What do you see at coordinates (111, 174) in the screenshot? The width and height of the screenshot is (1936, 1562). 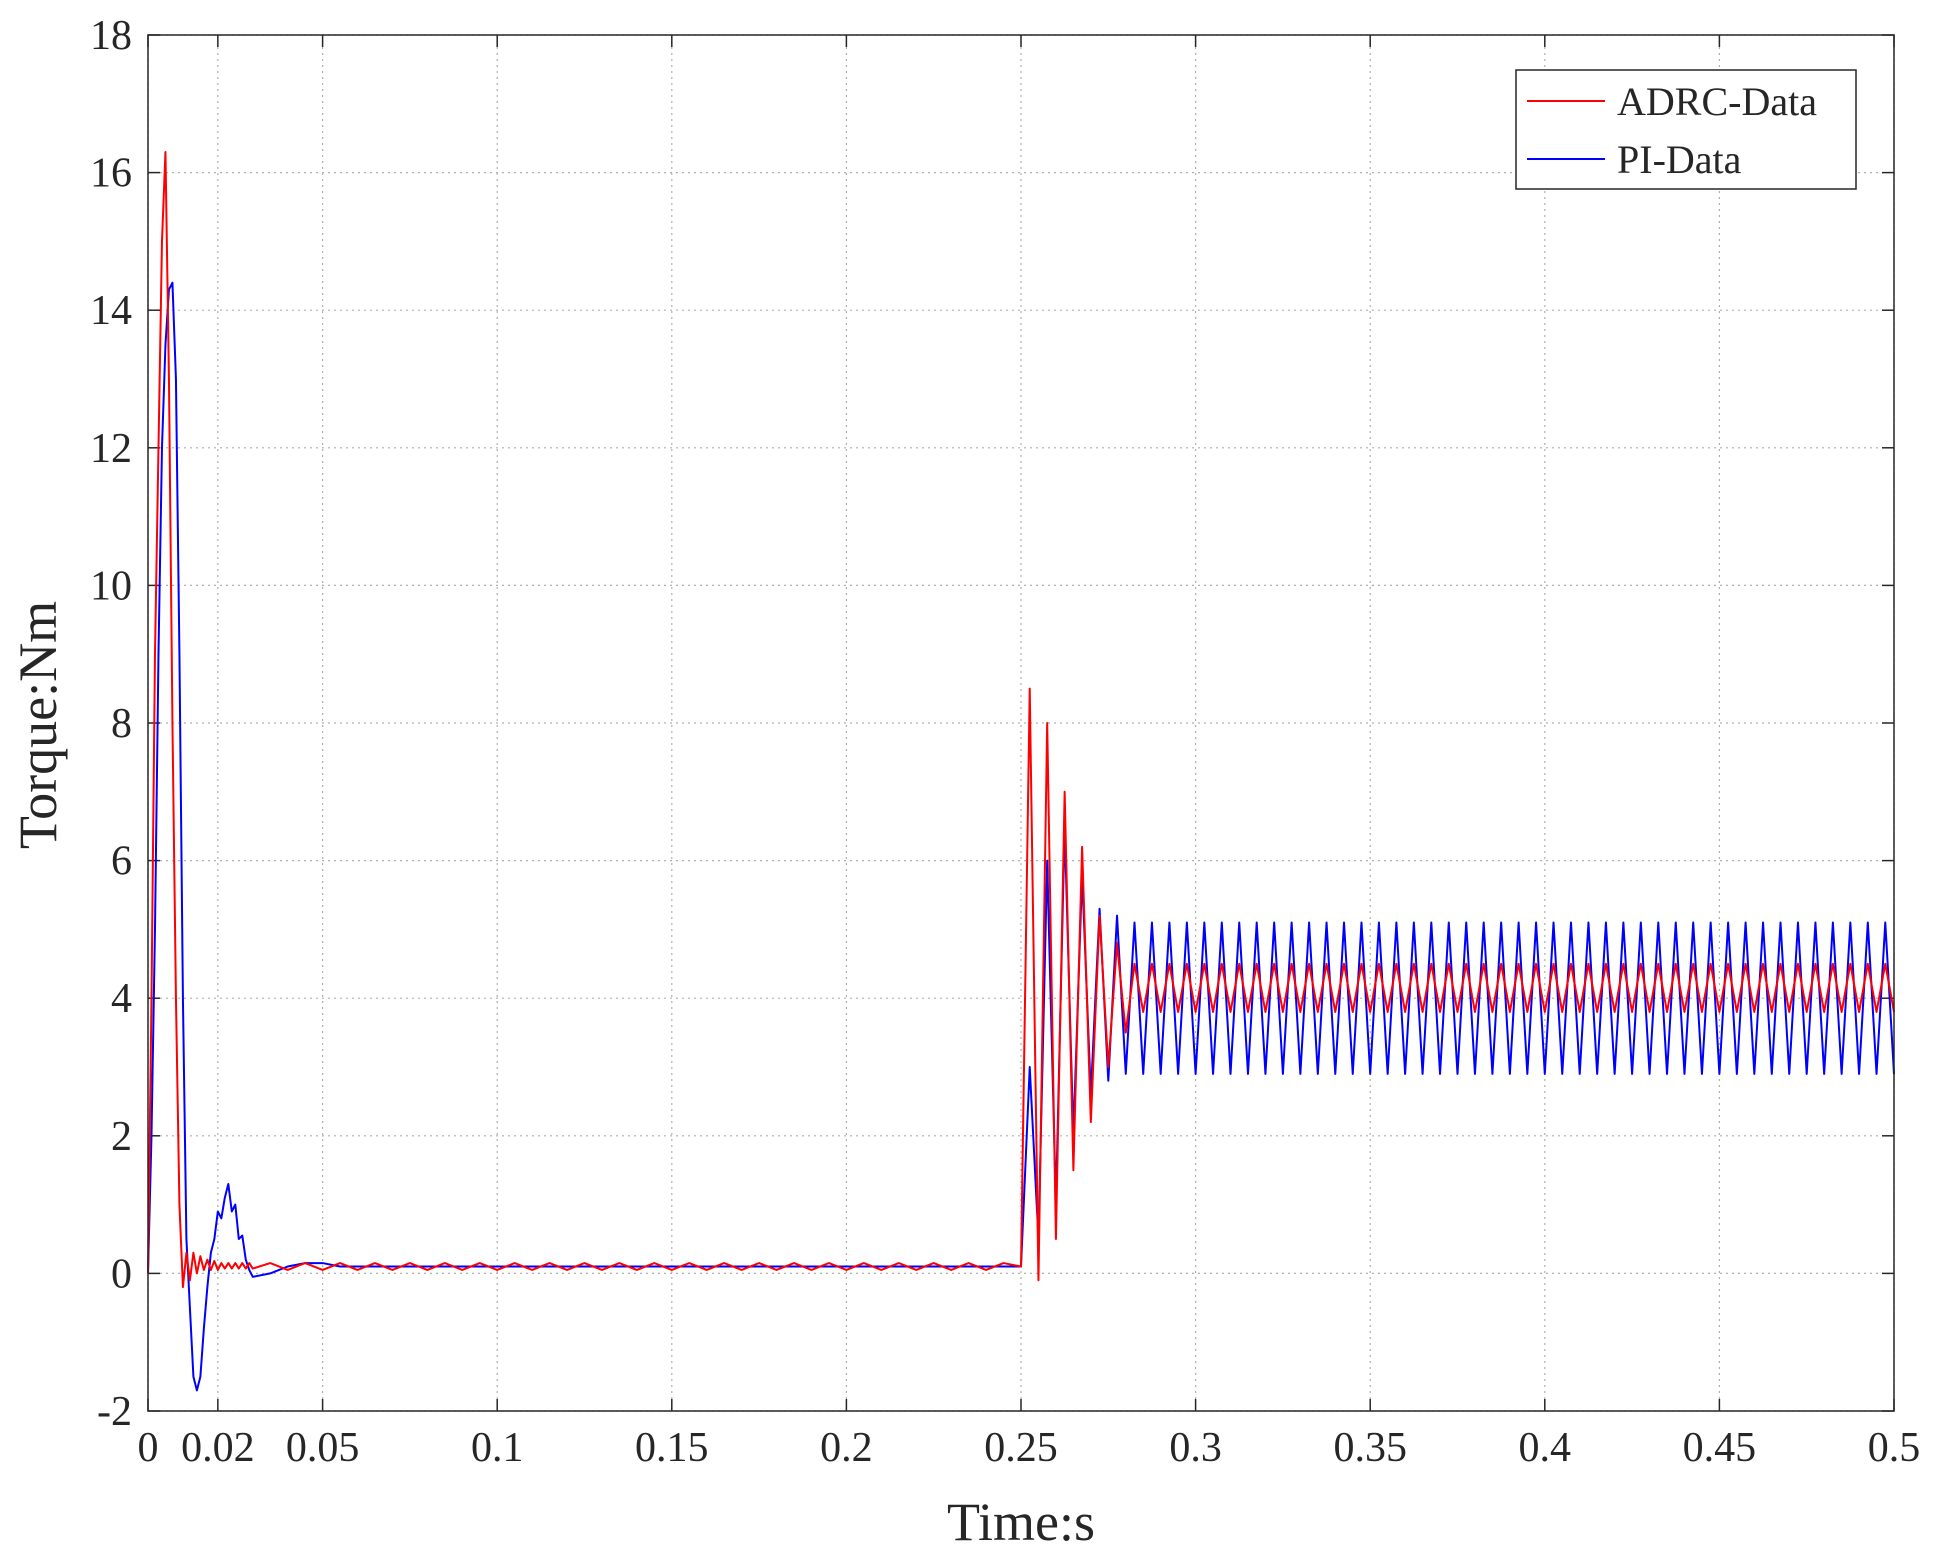 I see `y-tick-label: 16` at bounding box center [111, 174].